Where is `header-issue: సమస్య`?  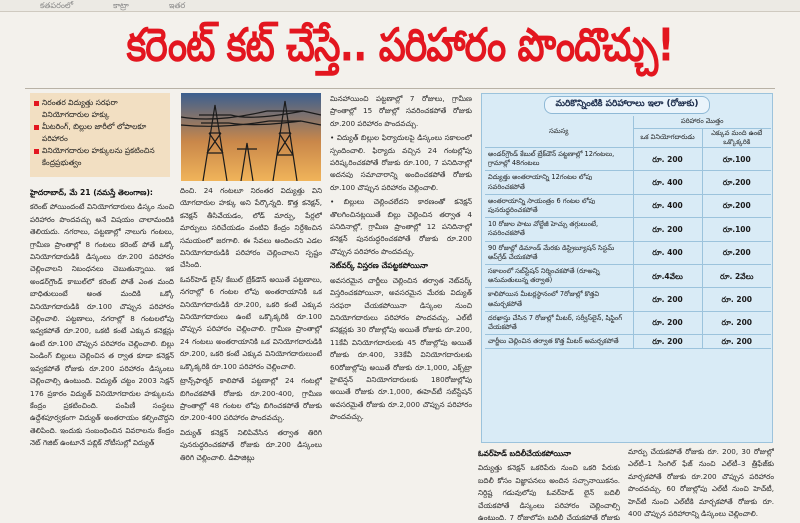
header-issue: సమస్య is located at coordinates (559, 132).